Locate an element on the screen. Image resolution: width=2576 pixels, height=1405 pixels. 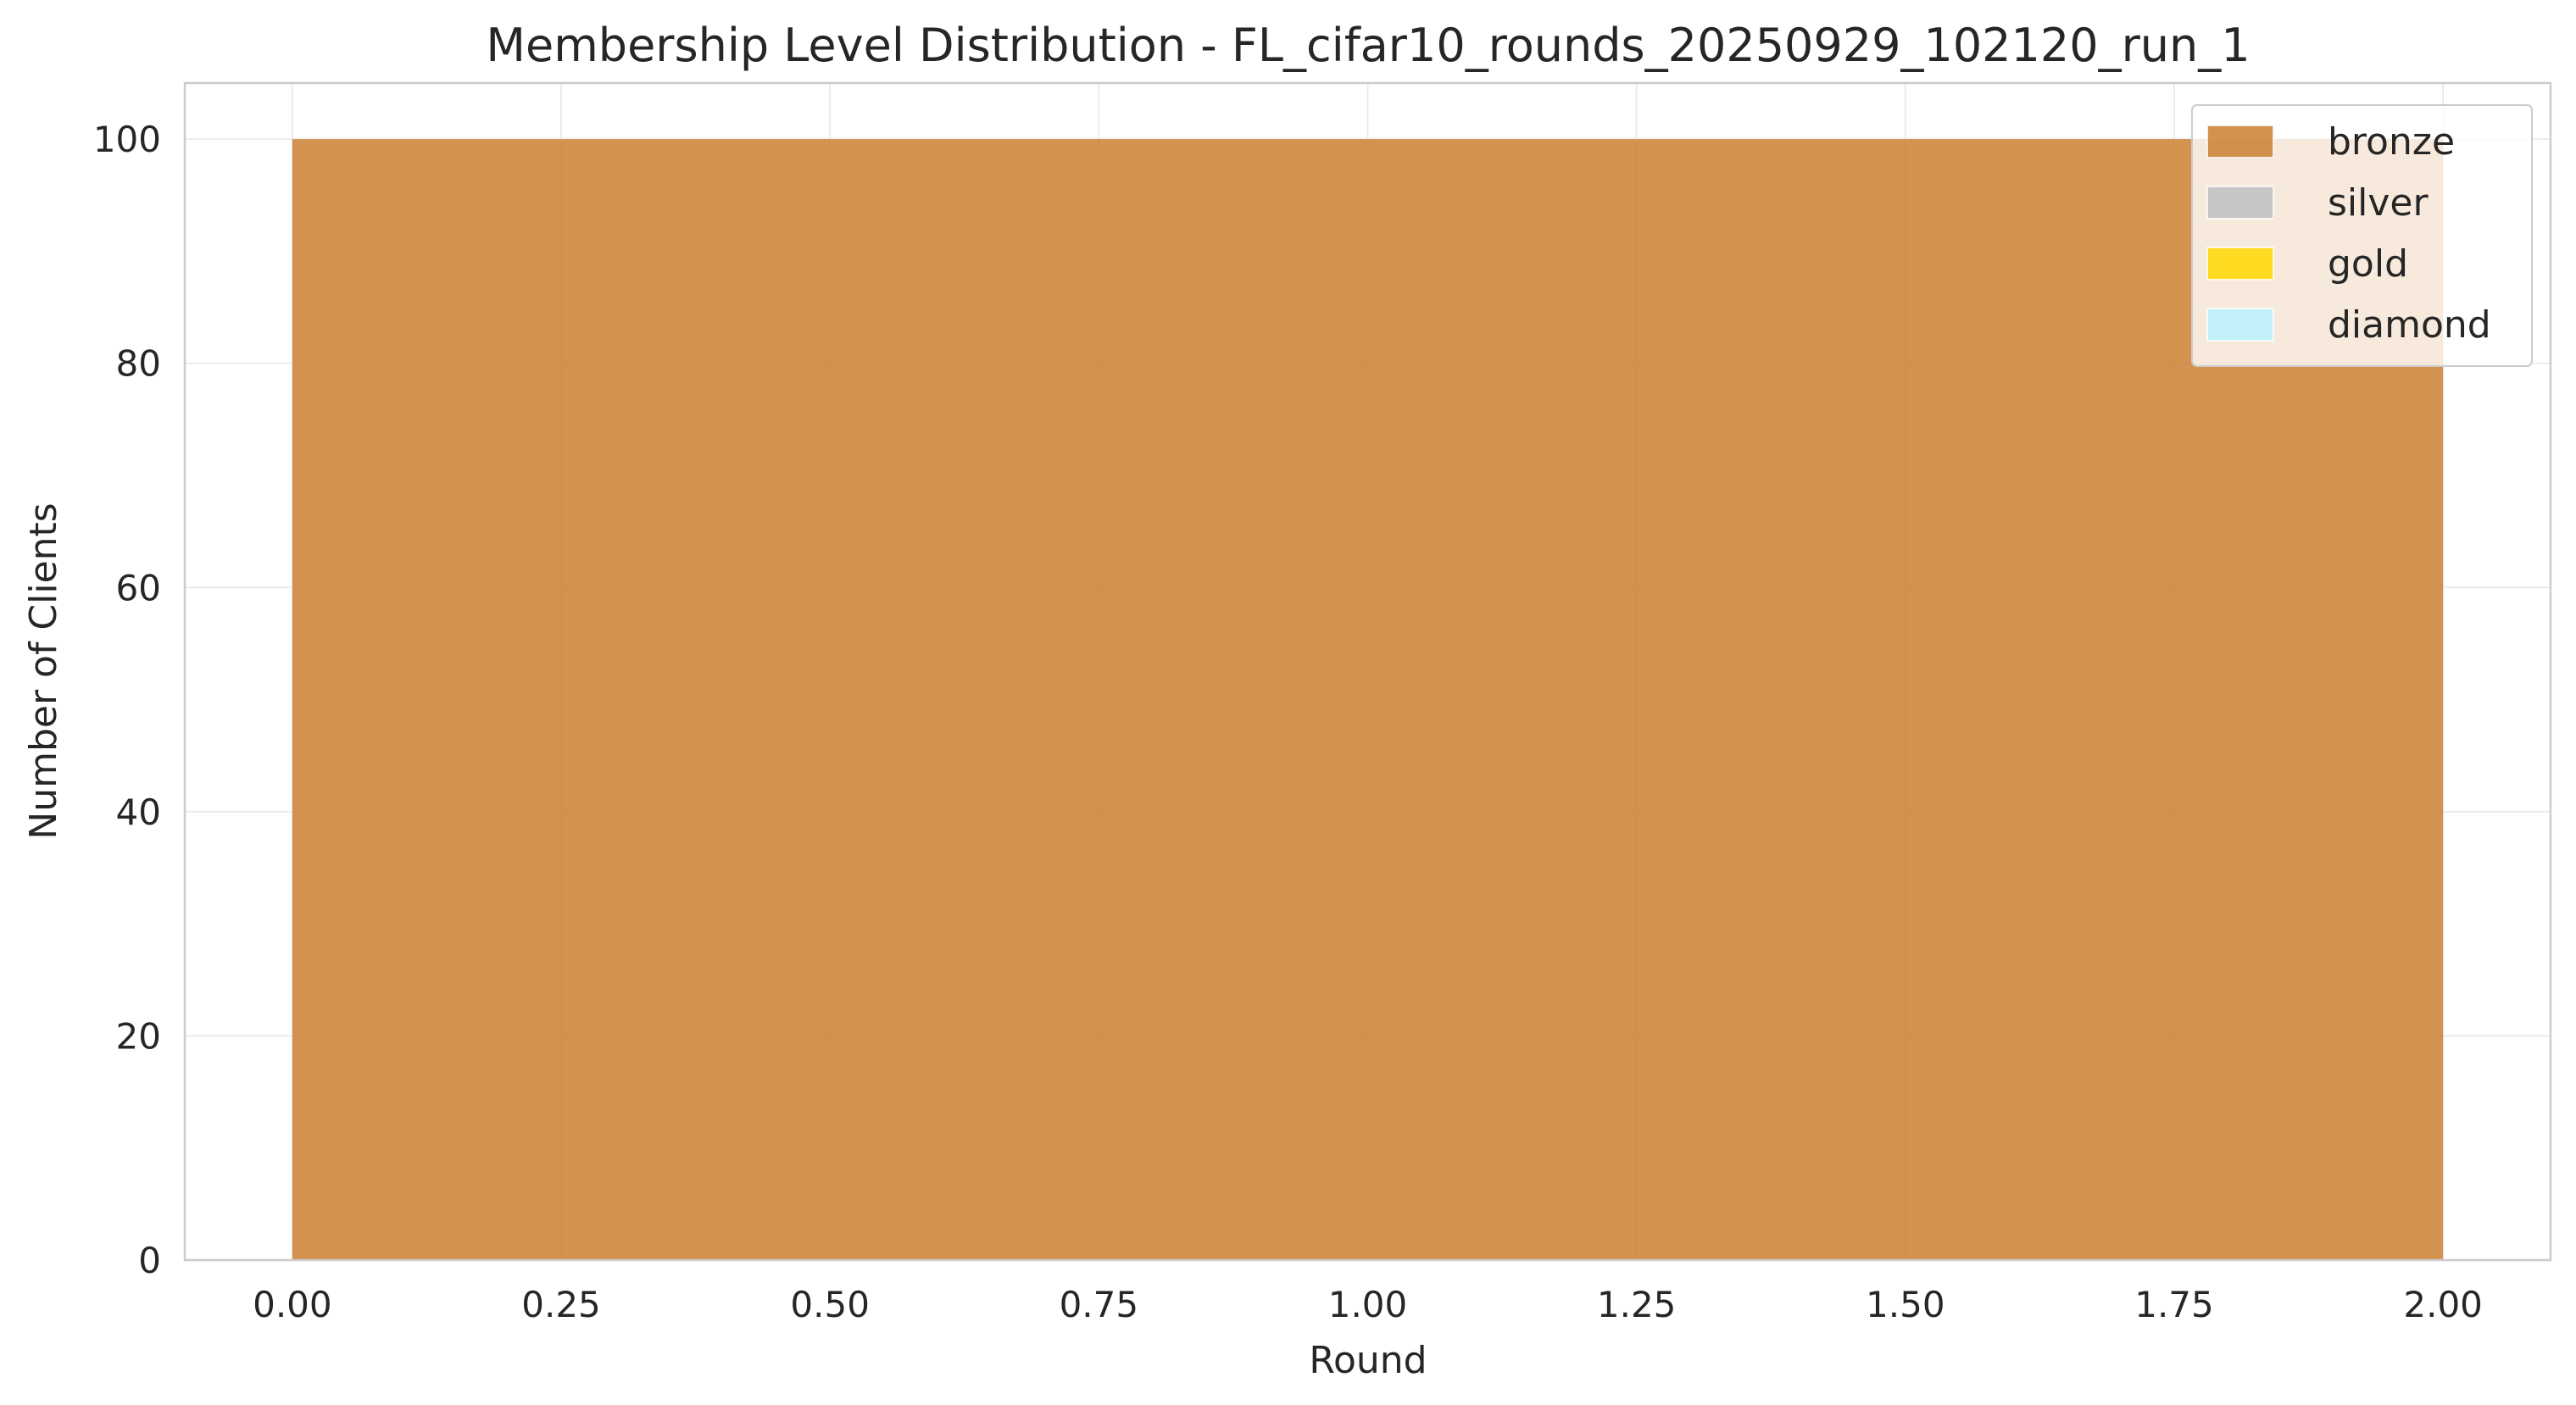
x-tick-label: 0.75 is located at coordinates (1099, 1304).